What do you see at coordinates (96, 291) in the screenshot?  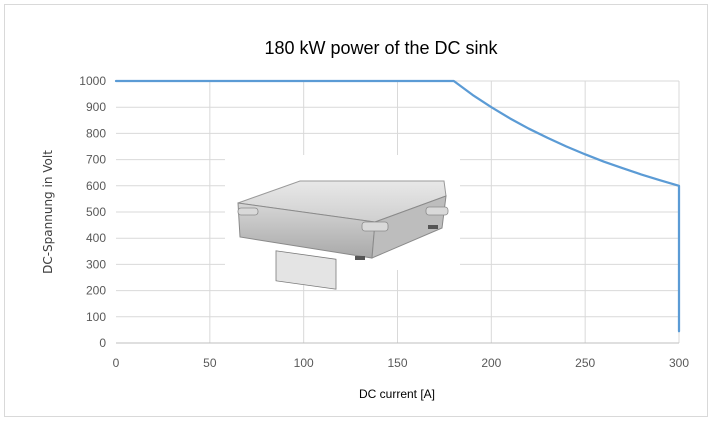 I see `y-tick-label: 200` at bounding box center [96, 291].